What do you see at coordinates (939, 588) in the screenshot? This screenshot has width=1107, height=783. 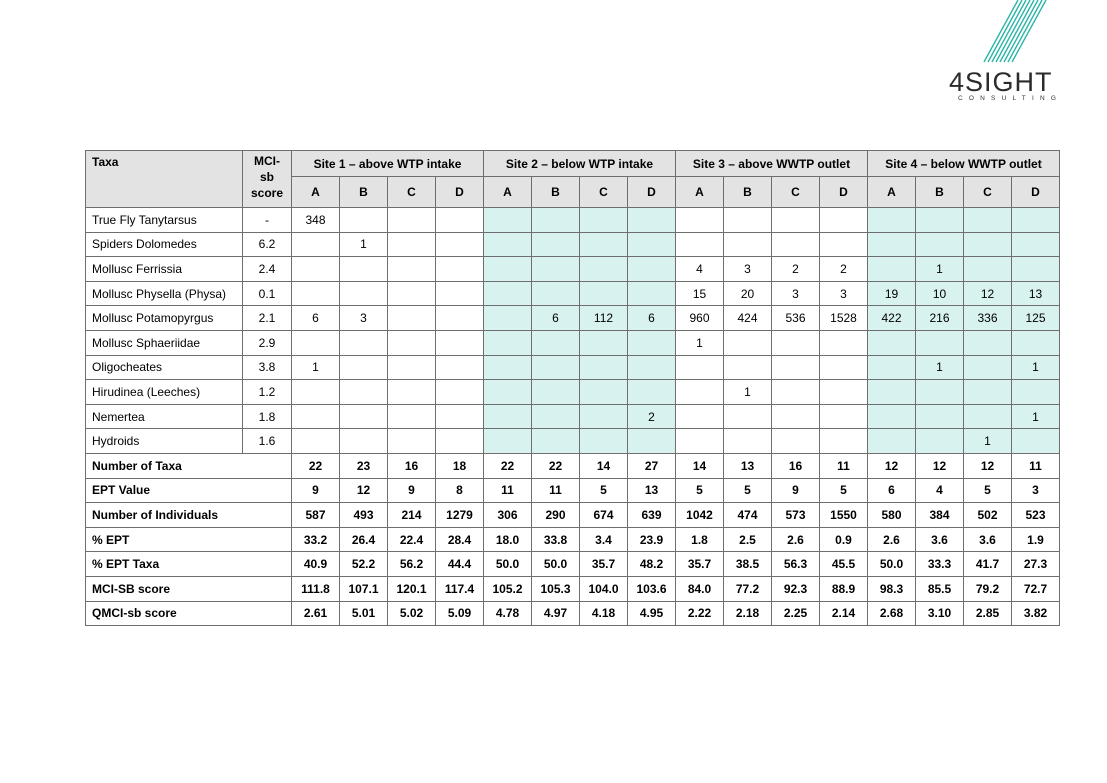 I see `summary-value-cell: 85.5` at bounding box center [939, 588].